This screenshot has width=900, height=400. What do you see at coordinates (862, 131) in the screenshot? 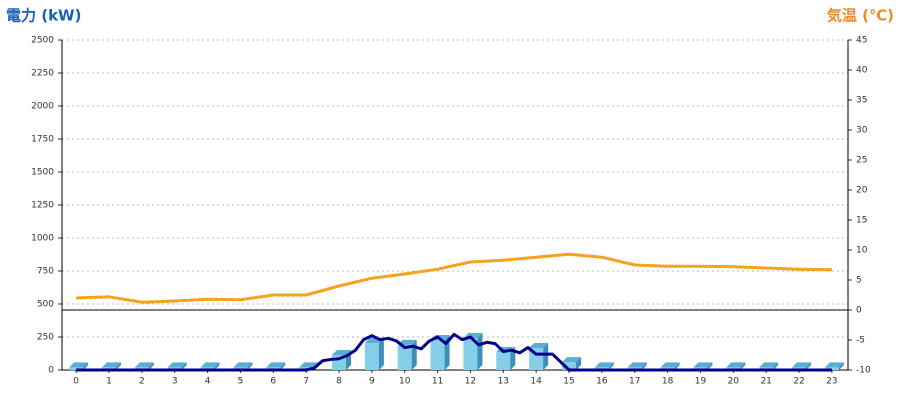
I see `y2-tick-label: 30` at bounding box center [862, 131].